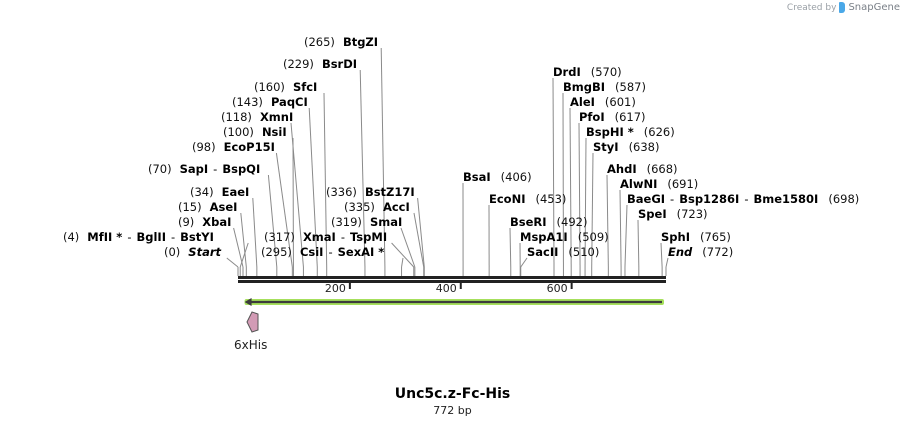  Describe the element at coordinates (305, 87) in the screenshot. I see `enzyme-name: SfcI` at that location.